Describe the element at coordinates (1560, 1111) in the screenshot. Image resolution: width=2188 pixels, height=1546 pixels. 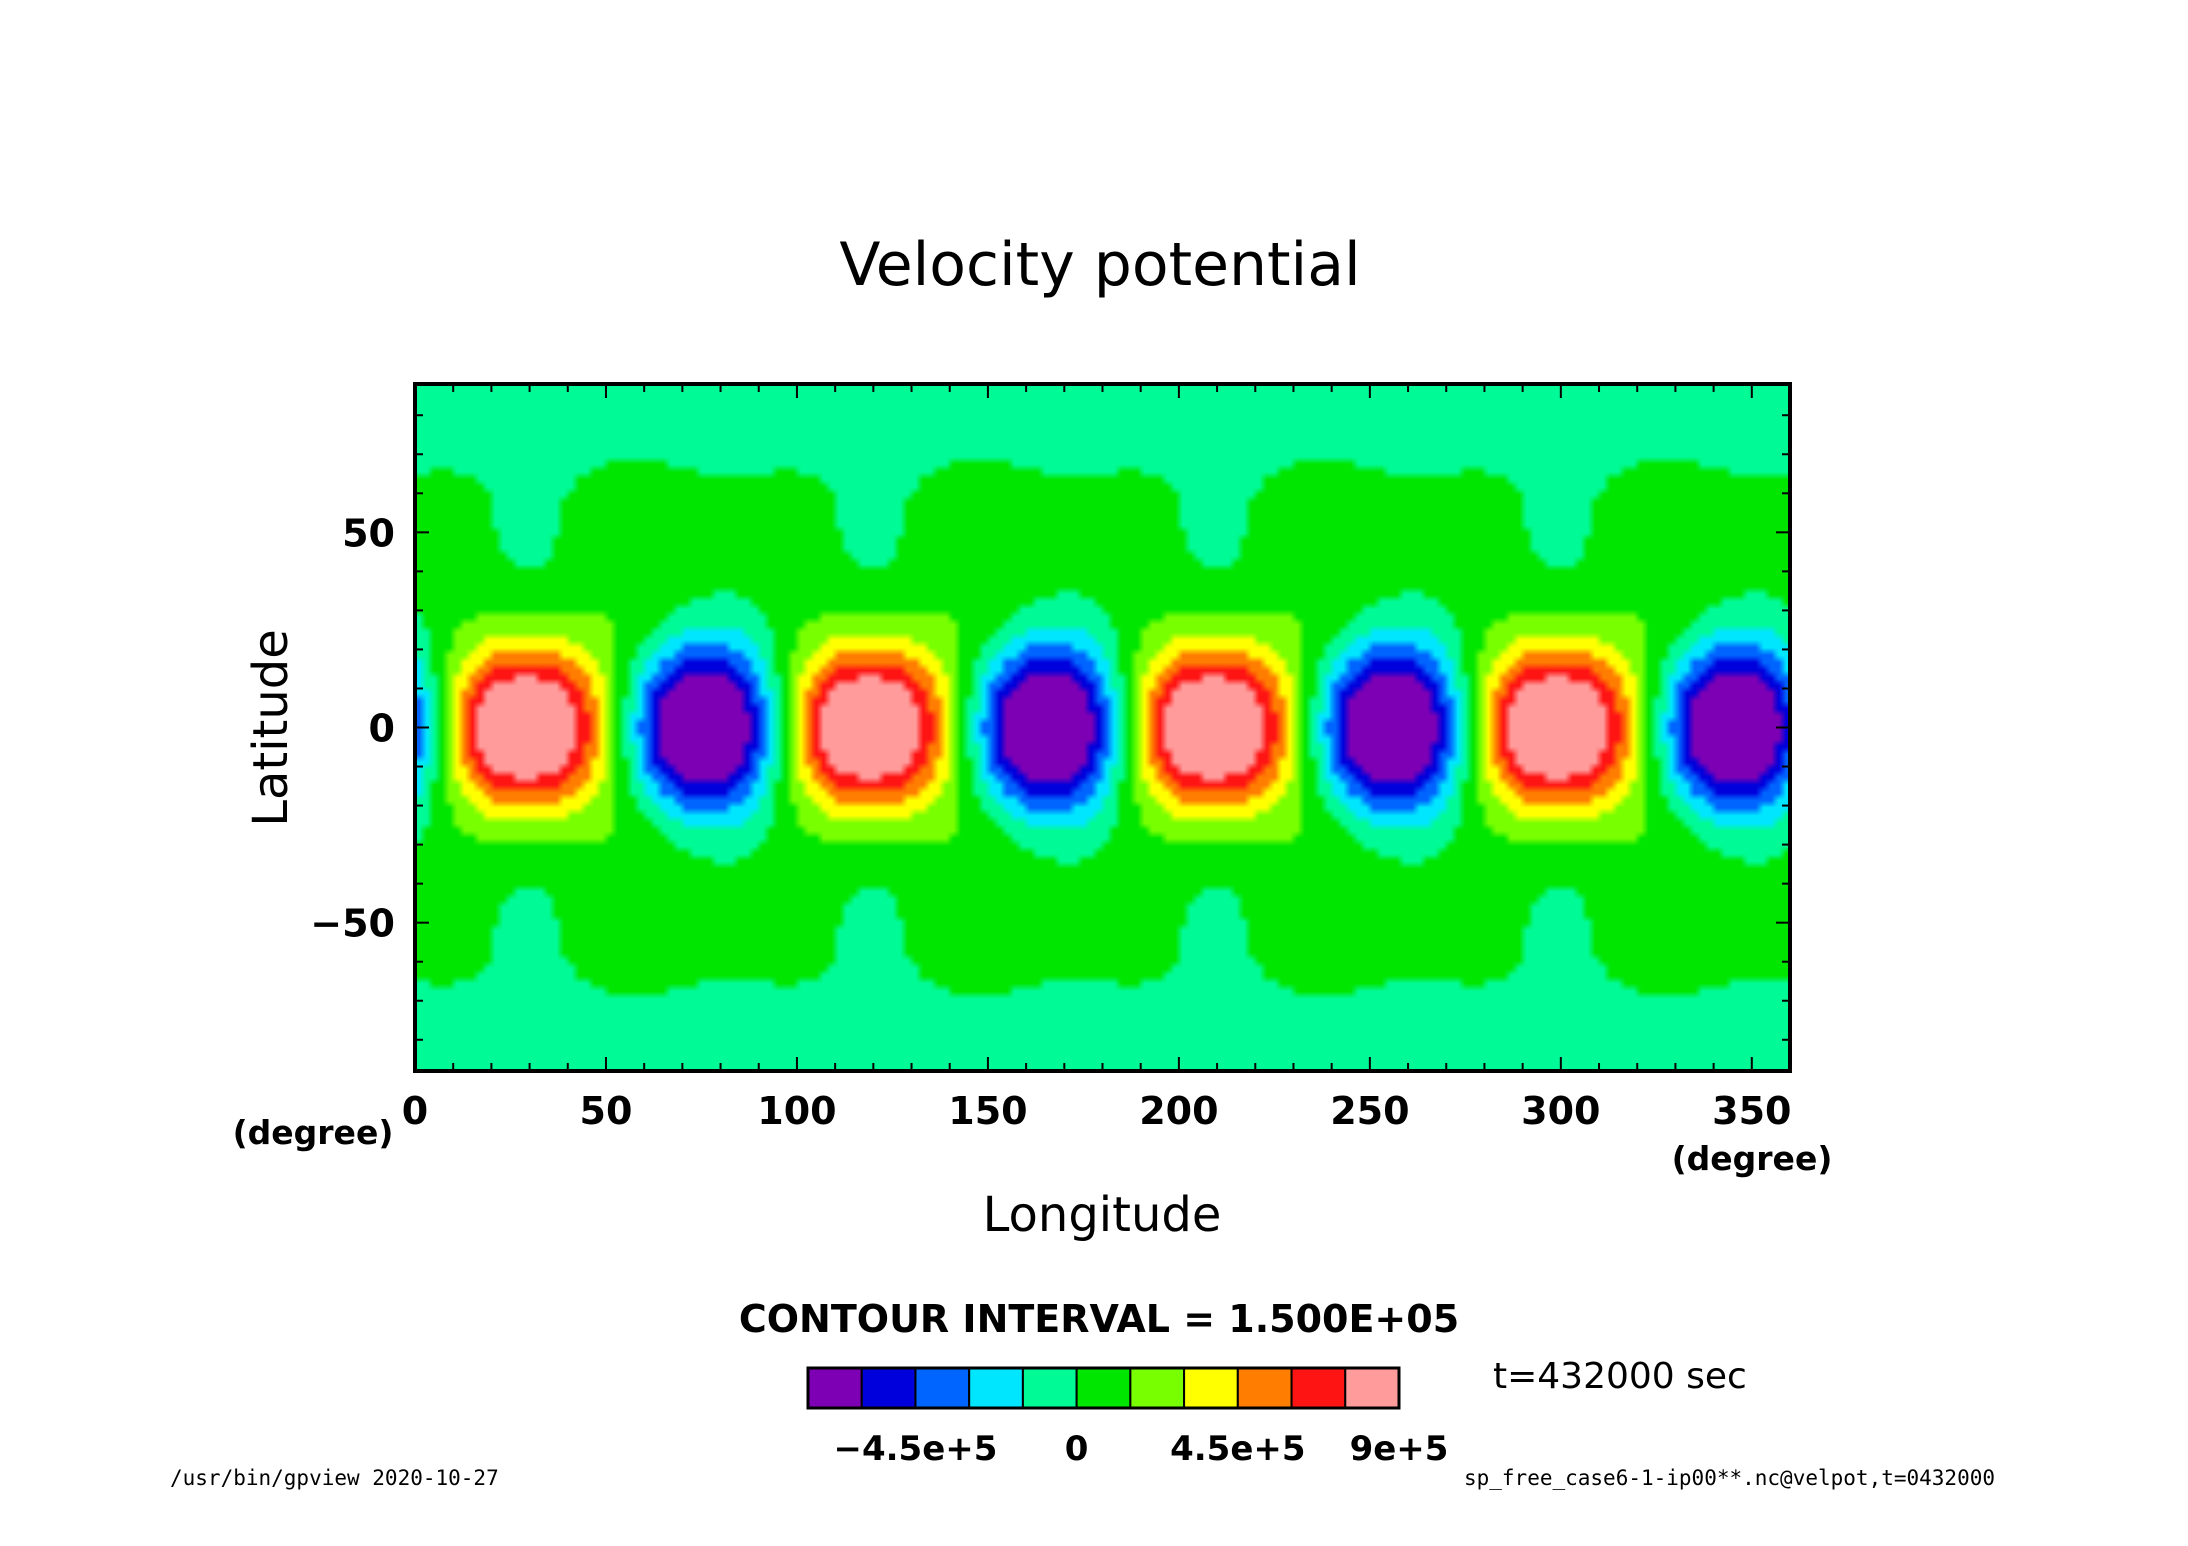
I see `x-tick-label: 300` at that location.